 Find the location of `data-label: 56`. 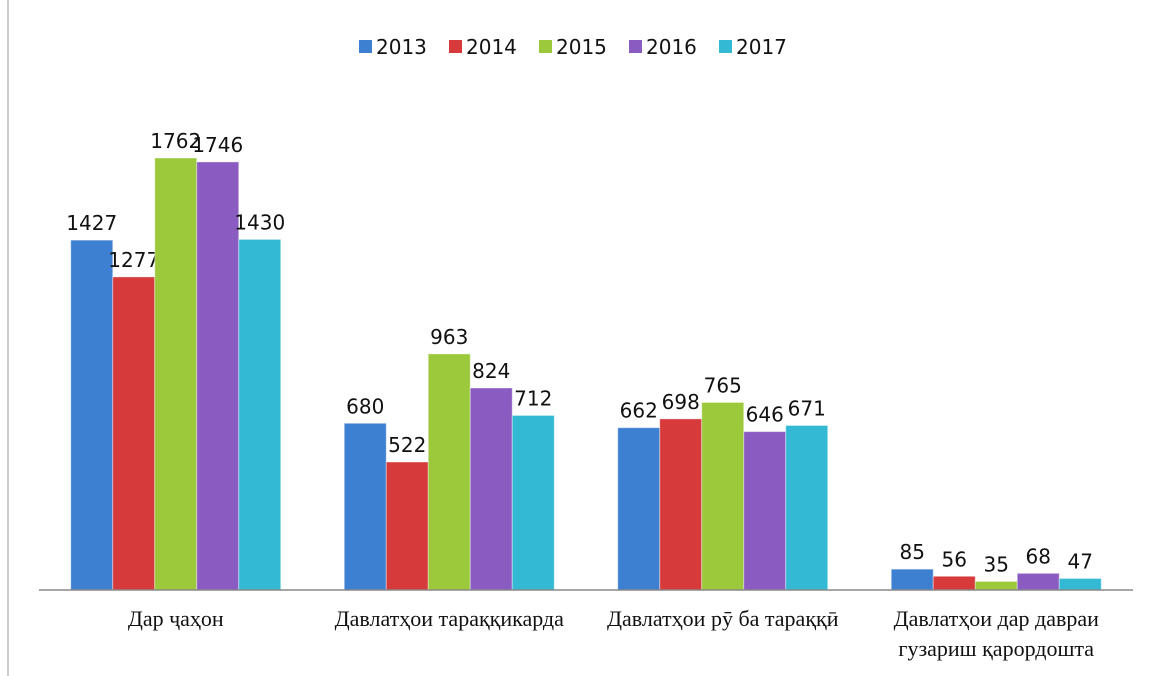

data-label: 56 is located at coordinates (954, 559).